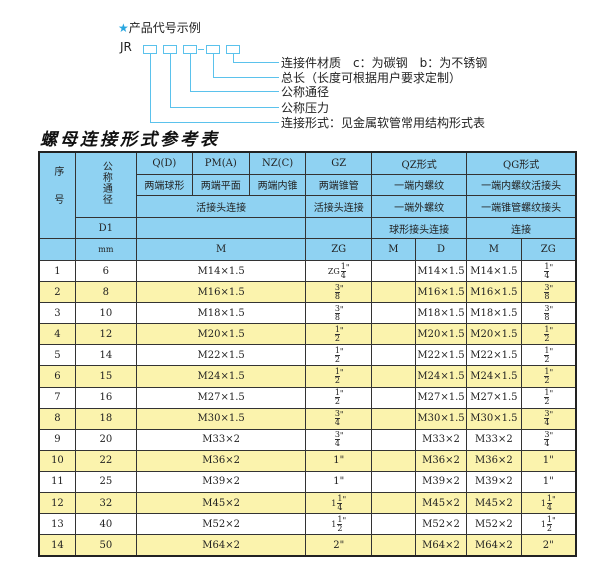 This screenshot has width=600, height=567. What do you see at coordinates (57, 439) in the screenshot?
I see `cell-seq: 9` at bounding box center [57, 439].